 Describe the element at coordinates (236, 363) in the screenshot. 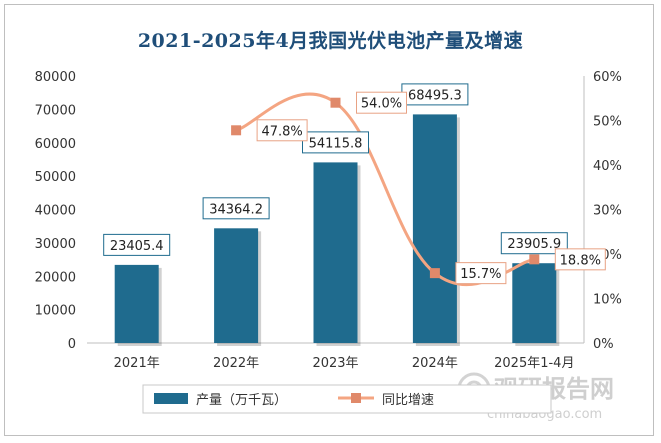

I see `x-tick-label: 2022年` at that location.